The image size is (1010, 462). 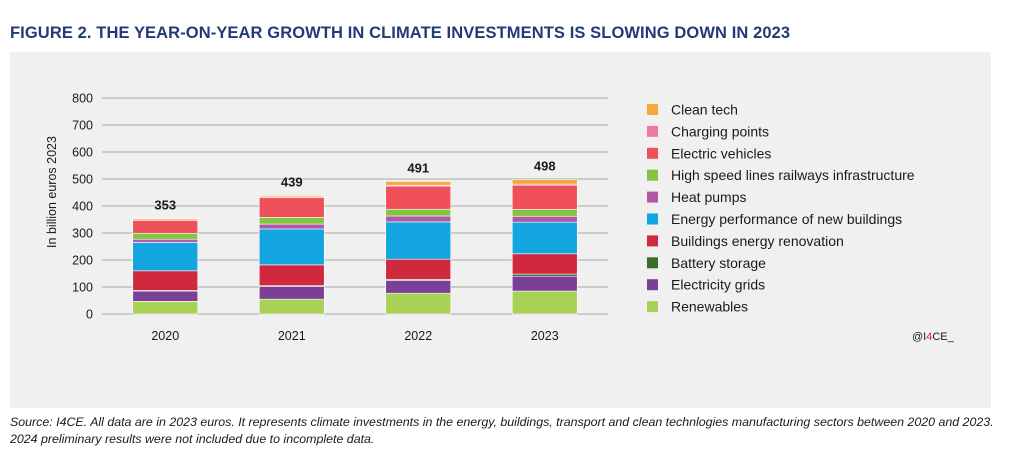 What do you see at coordinates (418, 167) in the screenshot?
I see `bar-total-label: 491` at bounding box center [418, 167].